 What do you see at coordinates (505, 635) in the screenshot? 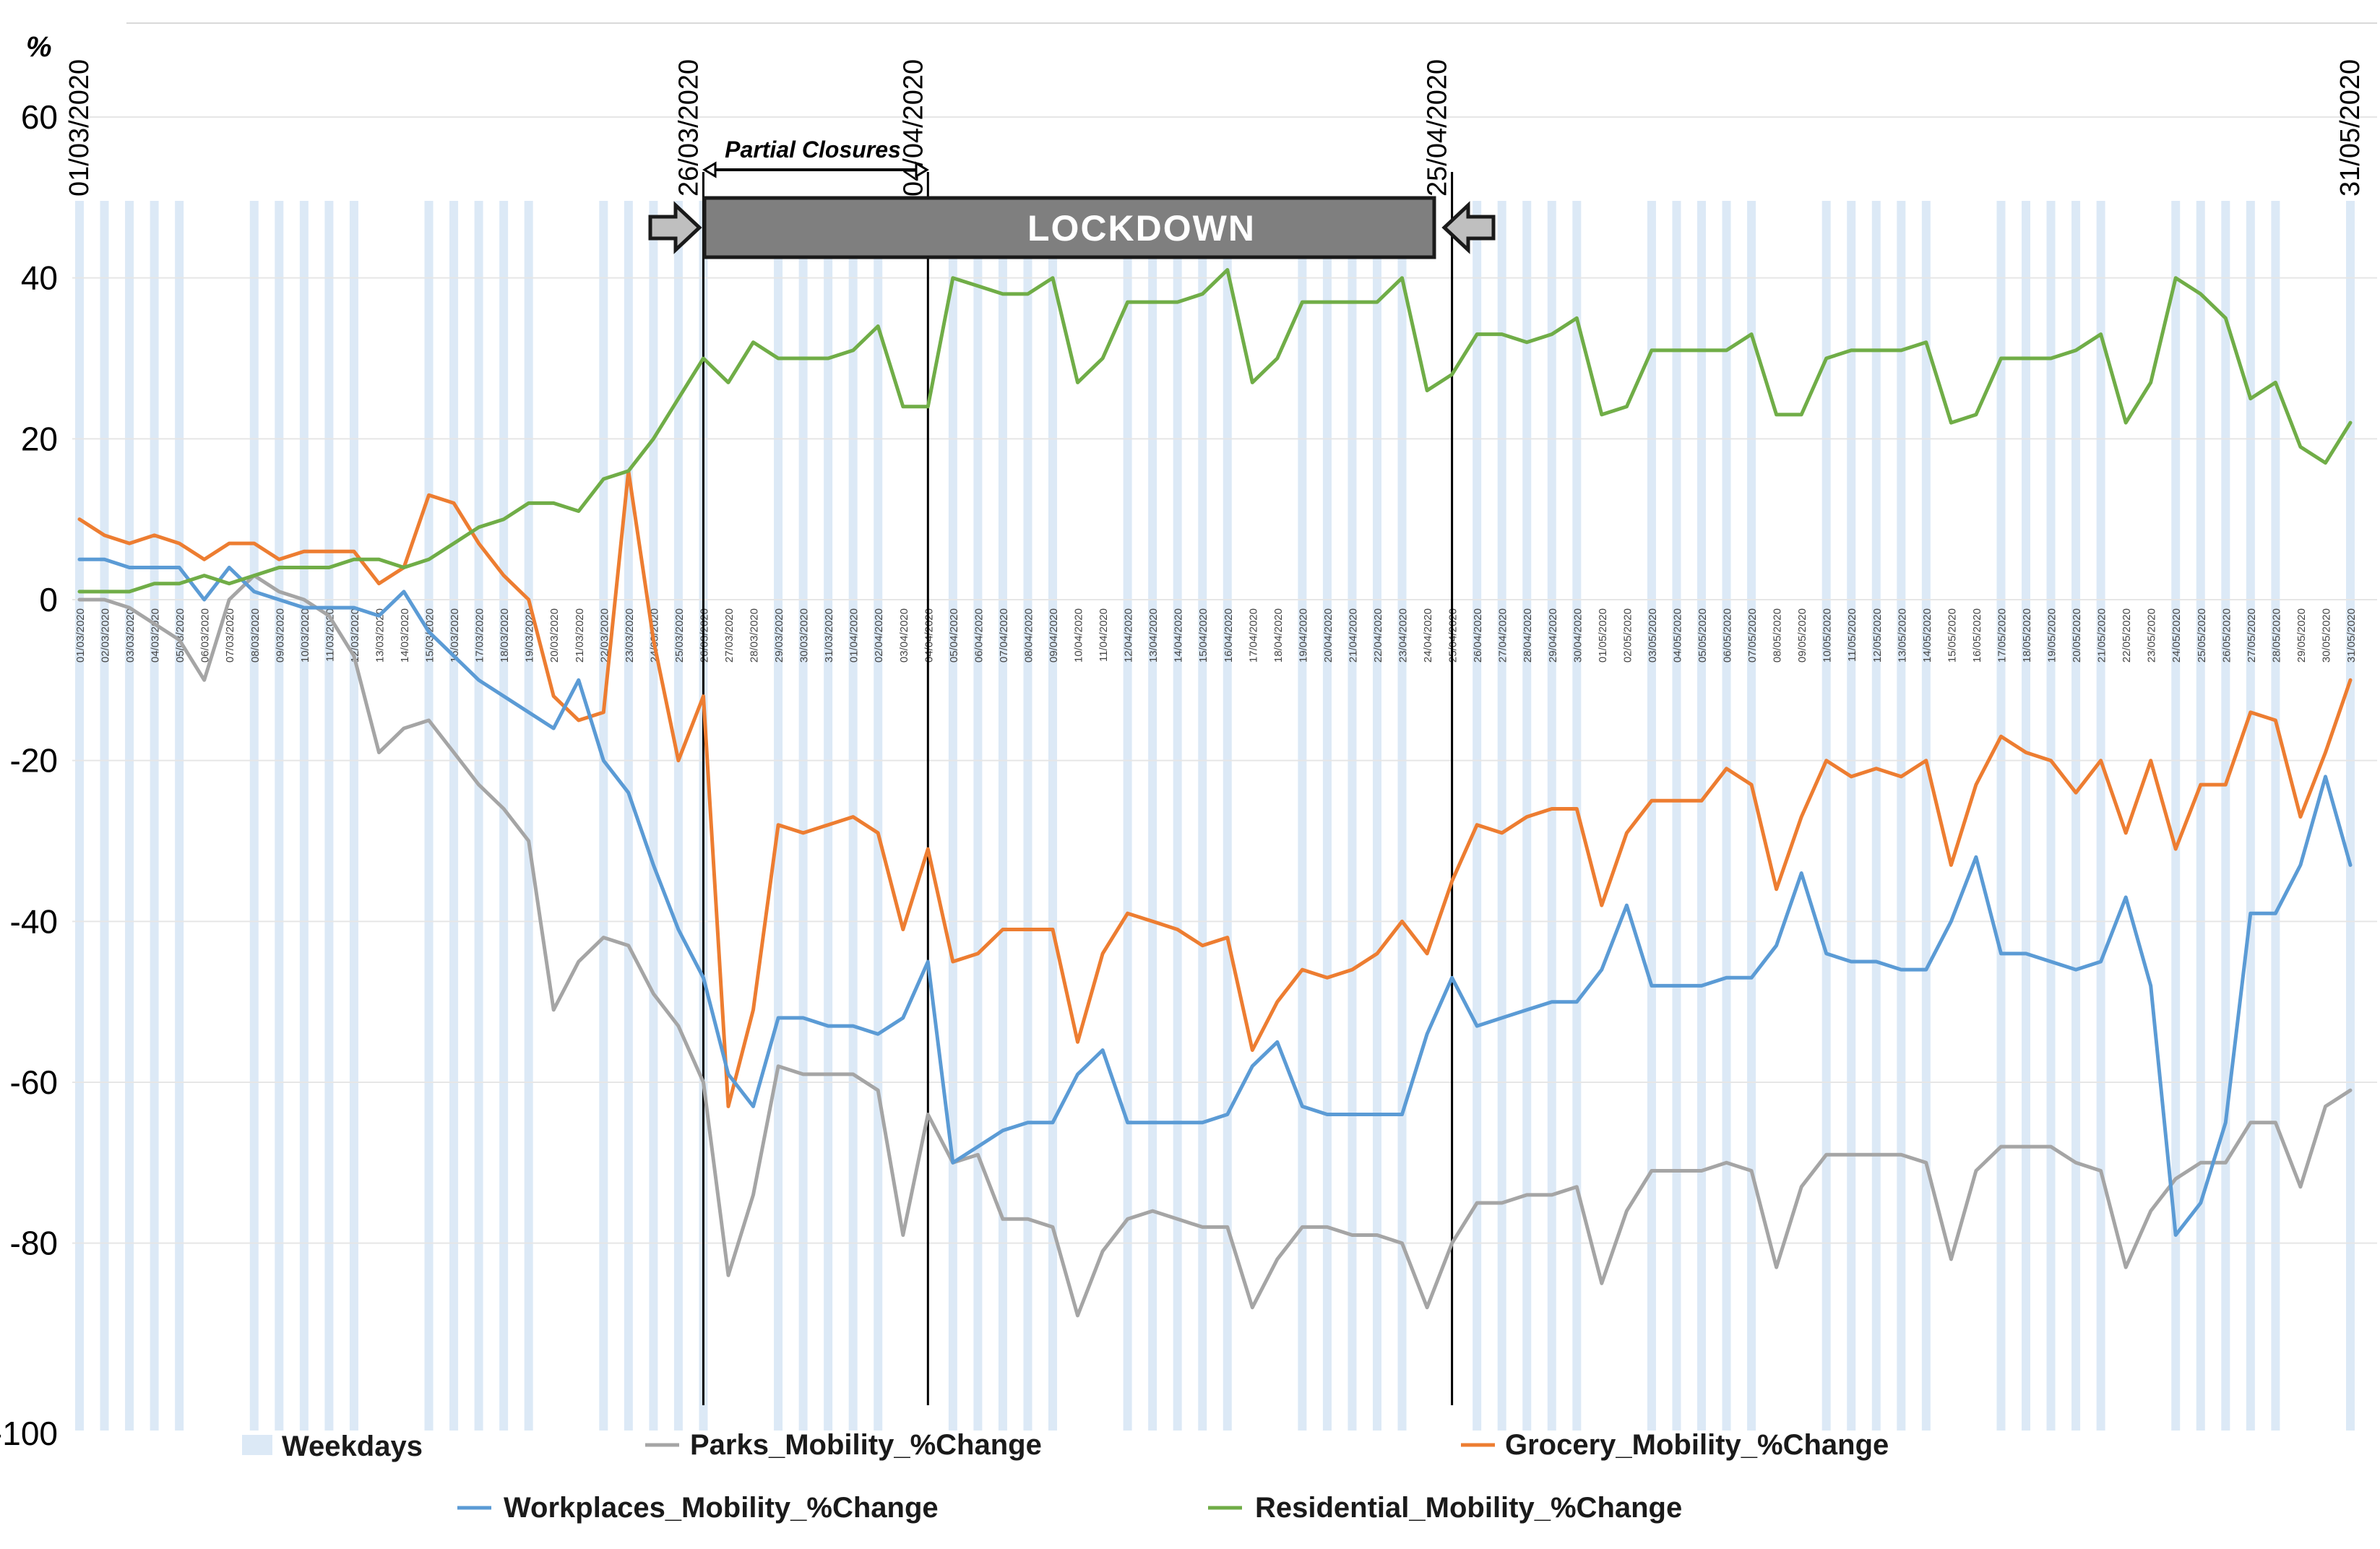
I see `x-tick-label: 18/03/2020` at bounding box center [505, 635].